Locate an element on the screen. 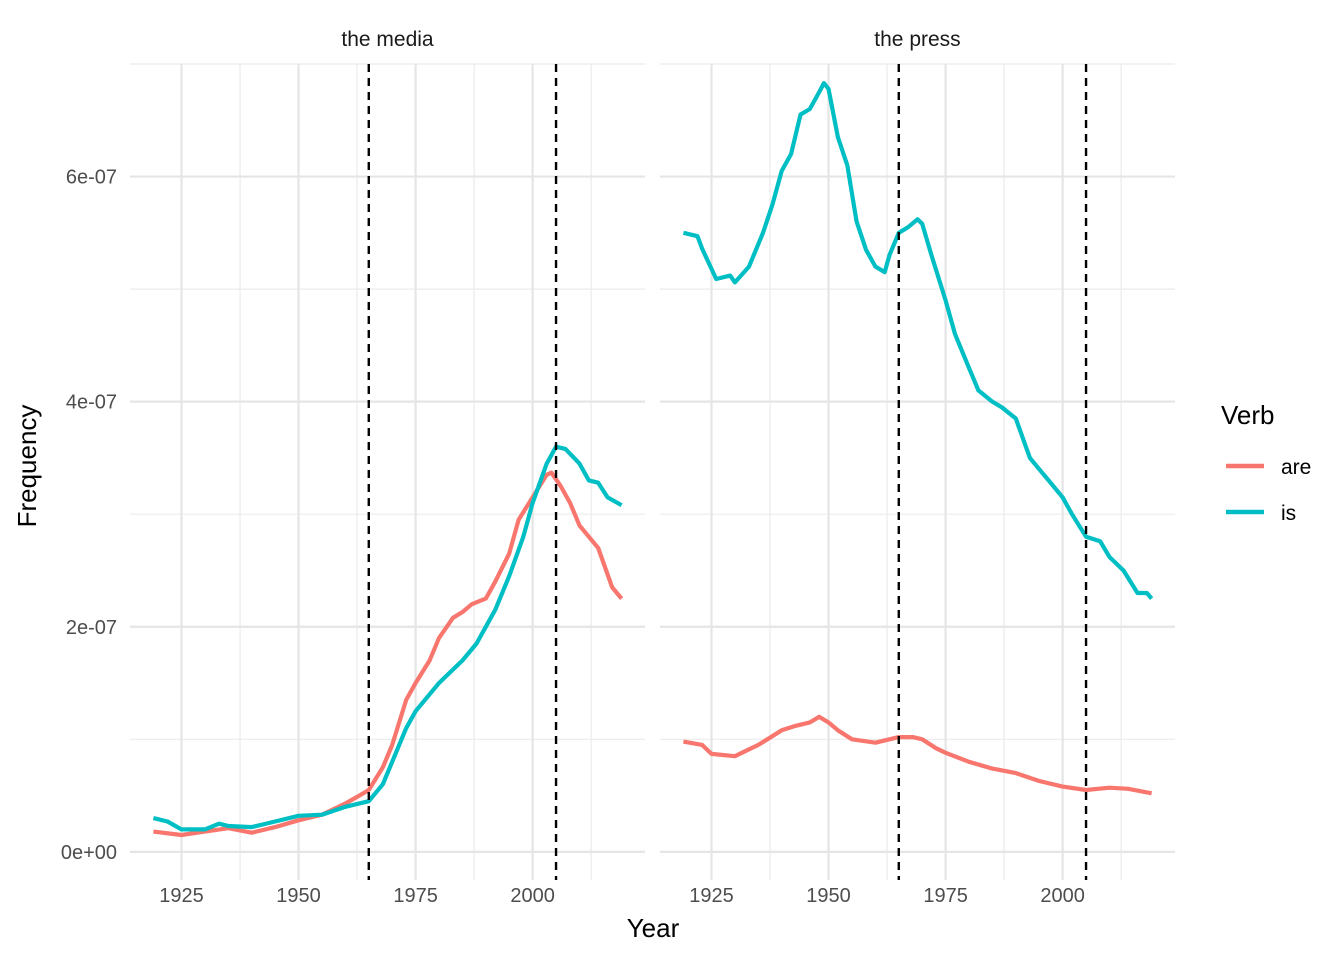  facet-title: the press is located at coordinates (917, 39).